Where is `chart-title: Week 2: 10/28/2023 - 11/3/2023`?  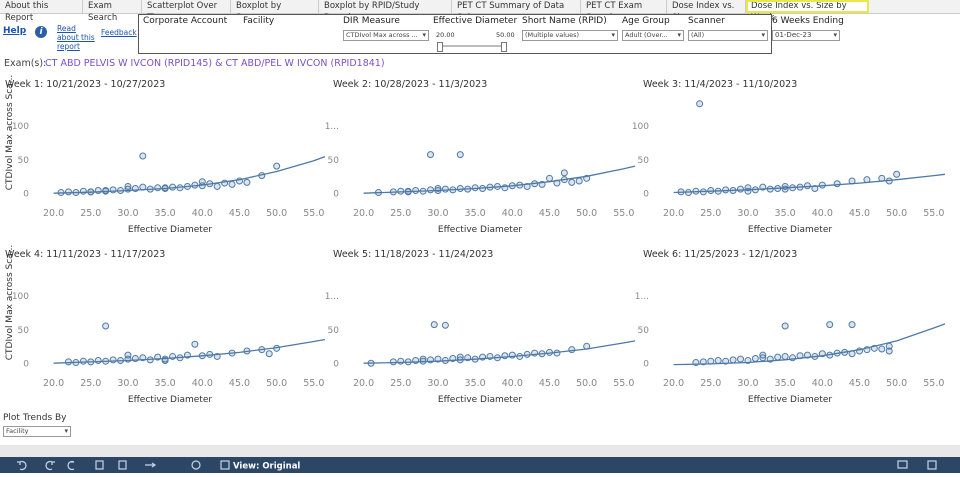
chart-title: Week 2: 10/28/2023 - 11/3/2023 is located at coordinates (410, 84).